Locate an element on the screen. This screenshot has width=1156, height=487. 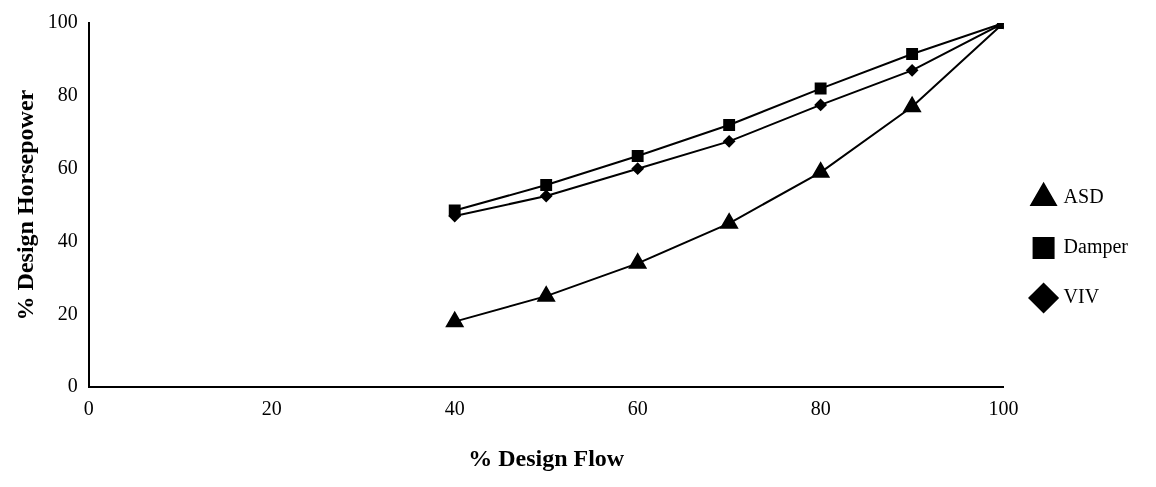
x-tick-label: 20 is located at coordinates (271, 408).